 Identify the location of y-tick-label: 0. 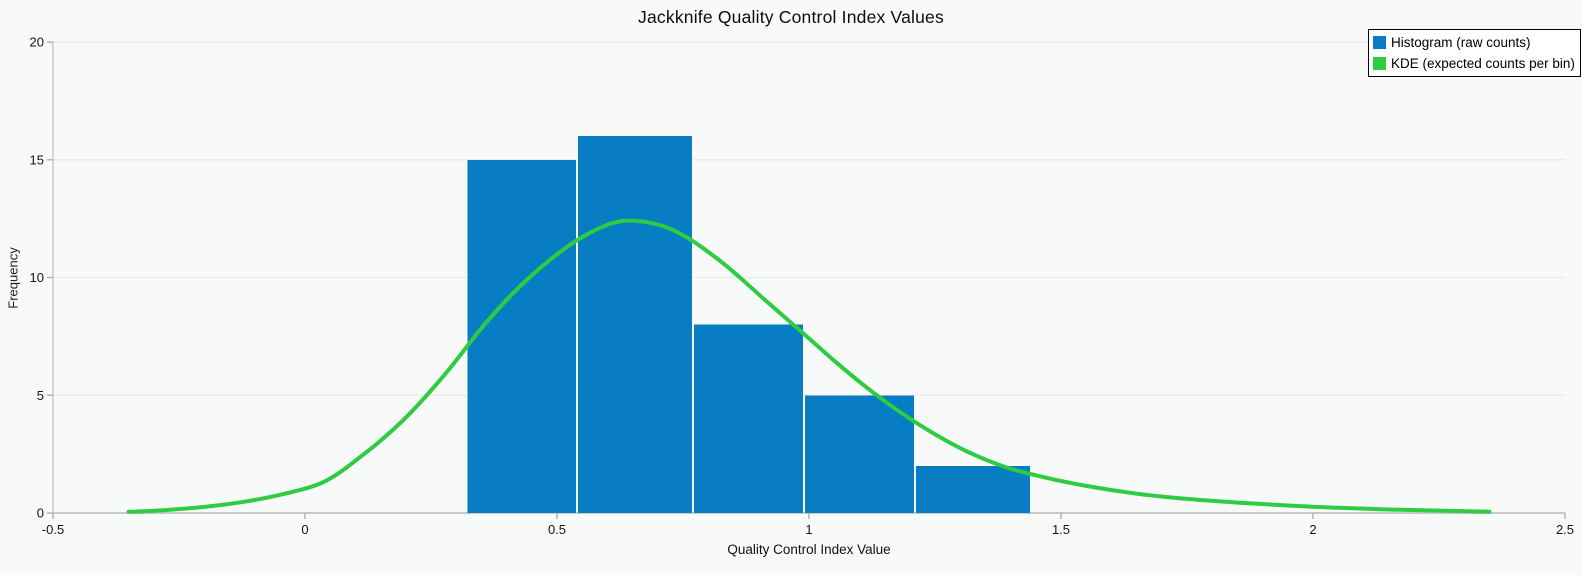
(40, 513).